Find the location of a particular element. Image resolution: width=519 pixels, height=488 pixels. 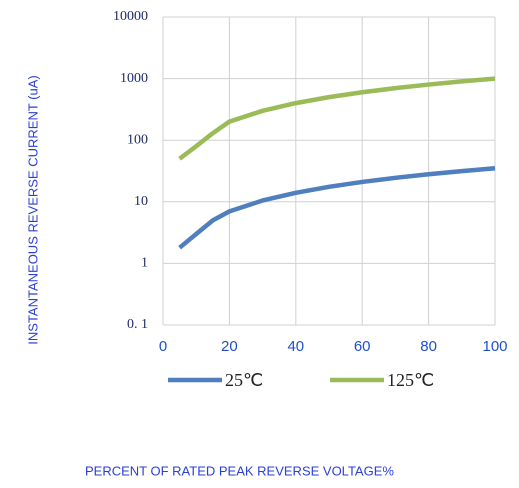

y-tick-label: 10000 is located at coordinates (130, 16).